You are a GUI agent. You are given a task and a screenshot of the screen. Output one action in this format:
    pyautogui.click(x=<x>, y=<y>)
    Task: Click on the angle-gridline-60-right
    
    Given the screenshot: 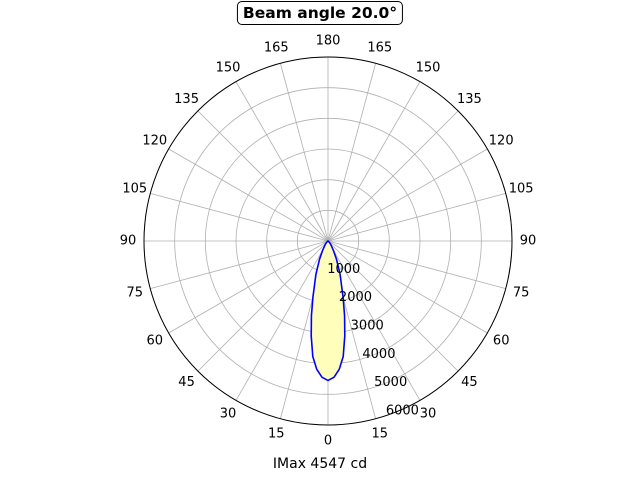 What is the action you would take?
    pyautogui.click(x=407, y=287)
    